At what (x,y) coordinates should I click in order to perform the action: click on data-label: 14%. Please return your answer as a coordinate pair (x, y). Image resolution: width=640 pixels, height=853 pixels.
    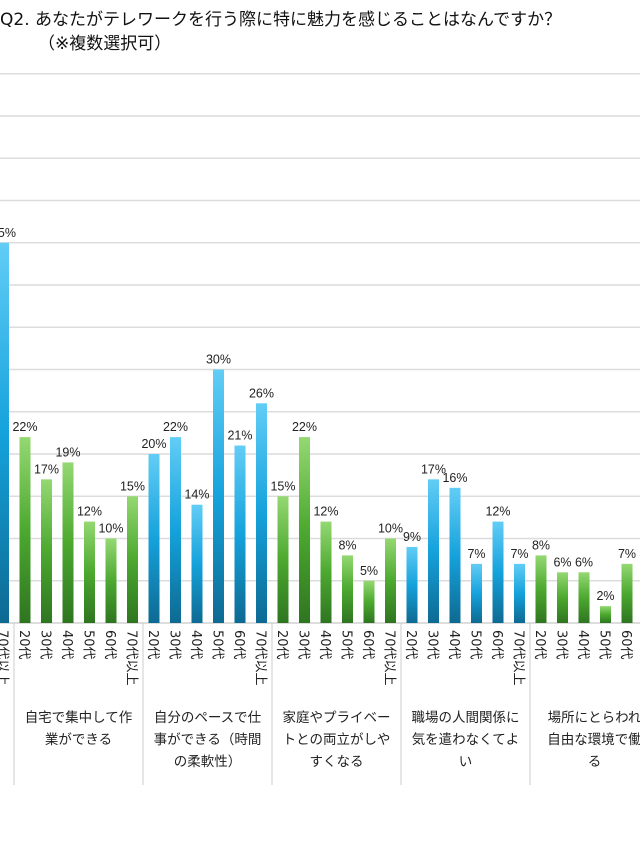
    Looking at the image, I should click on (196, 495).